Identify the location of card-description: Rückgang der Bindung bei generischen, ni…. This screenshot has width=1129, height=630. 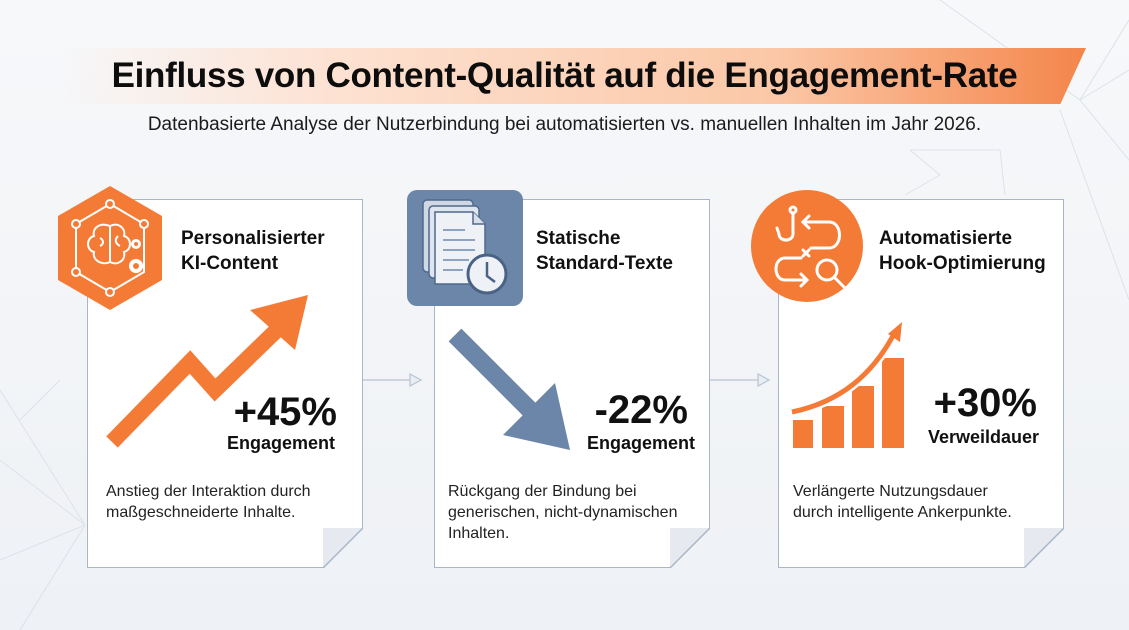
(563, 512).